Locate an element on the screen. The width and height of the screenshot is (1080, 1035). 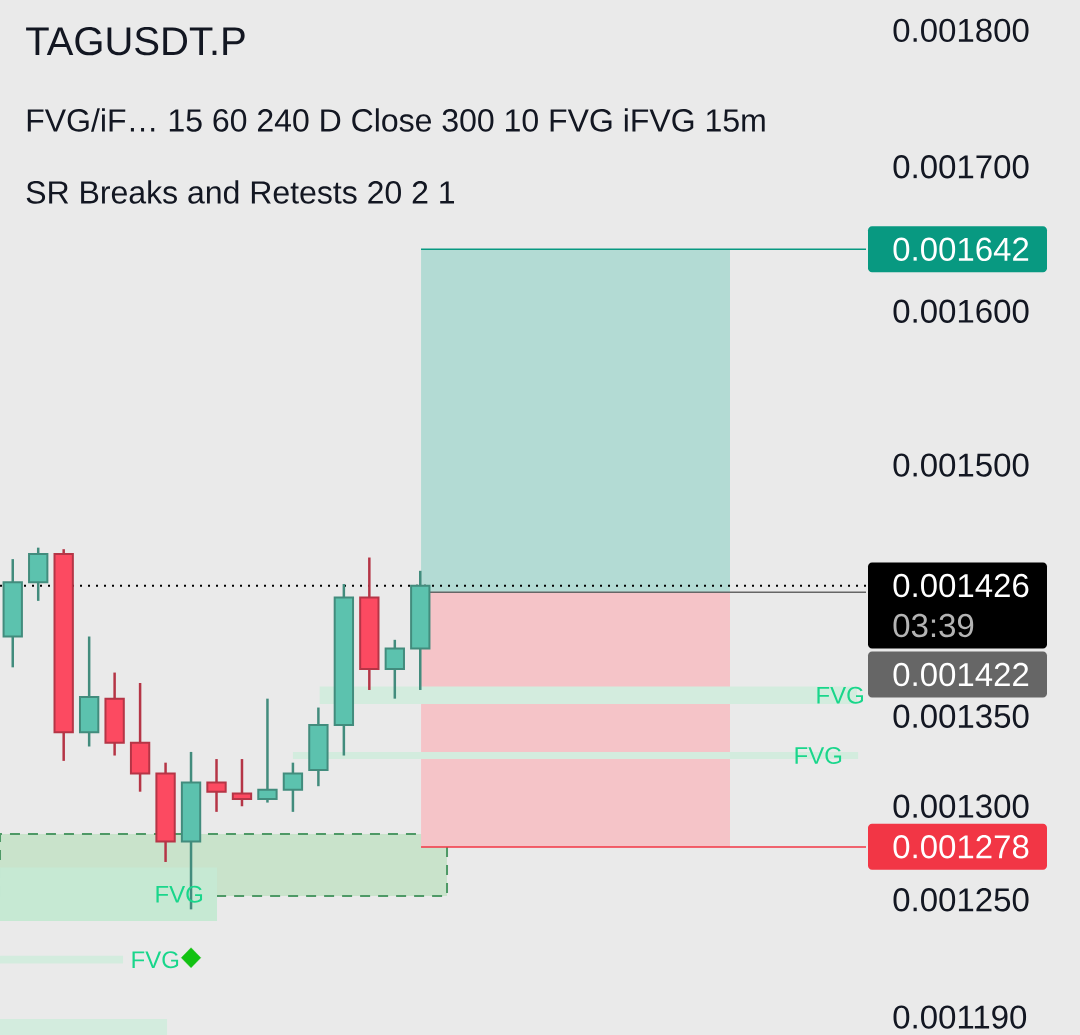
ref-line-label: 0.001642 is located at coordinates (961, 249).